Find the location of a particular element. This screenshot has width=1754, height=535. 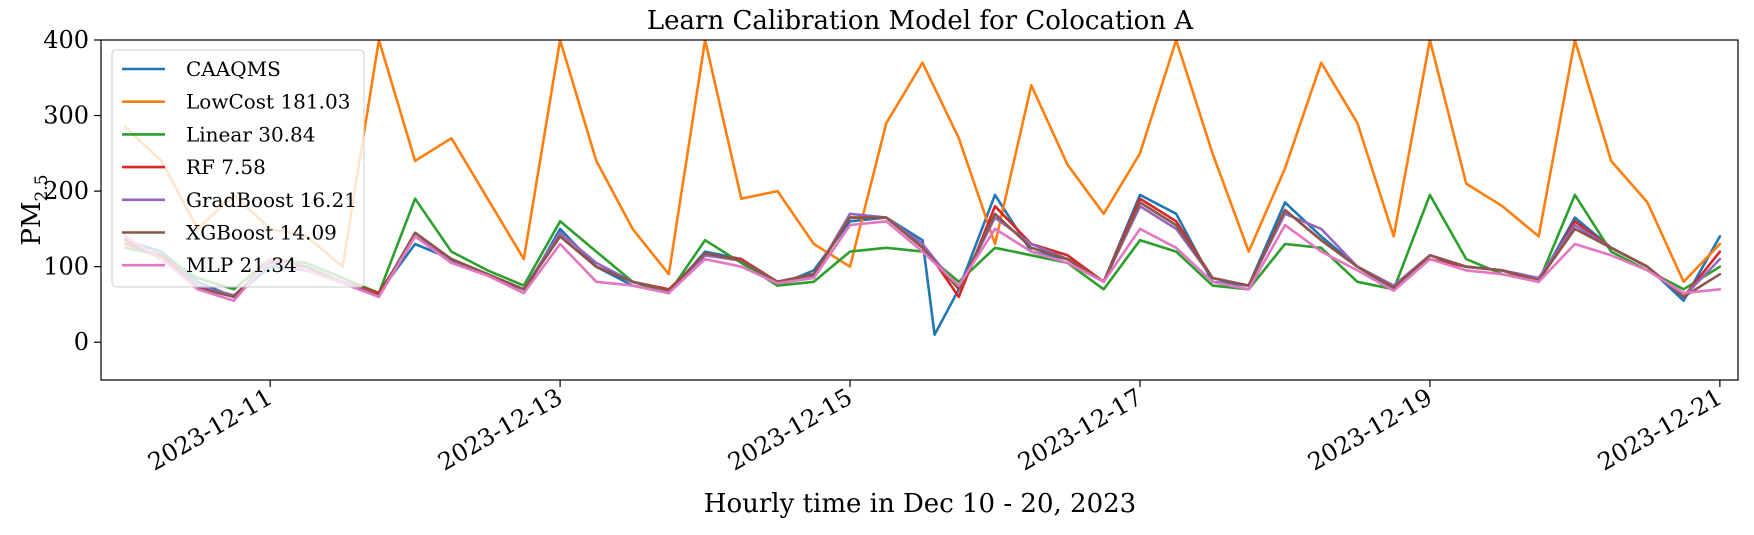

y-tick-label: 0 is located at coordinates (81, 342).